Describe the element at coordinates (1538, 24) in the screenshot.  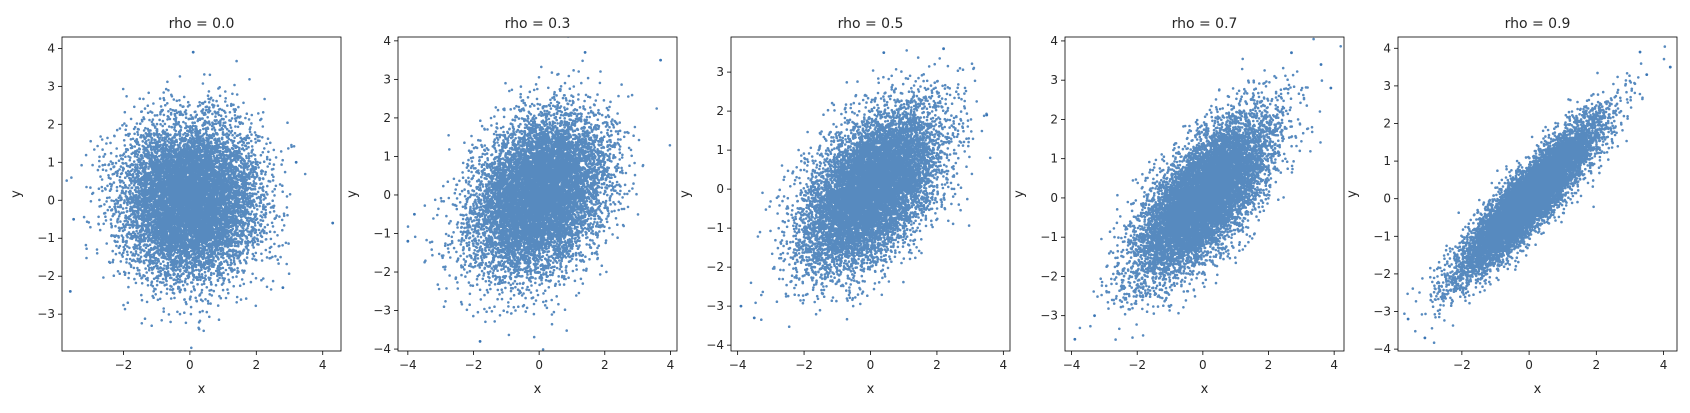
I see `panel-title: rho = 0.9` at that location.